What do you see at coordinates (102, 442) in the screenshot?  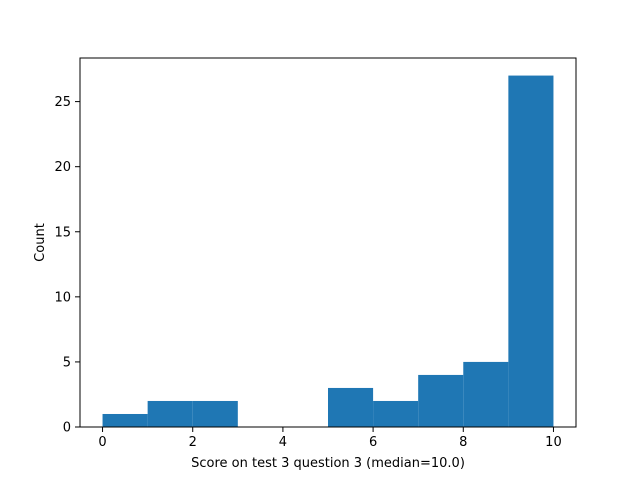 I see `x-tick-label: 0` at bounding box center [102, 442].